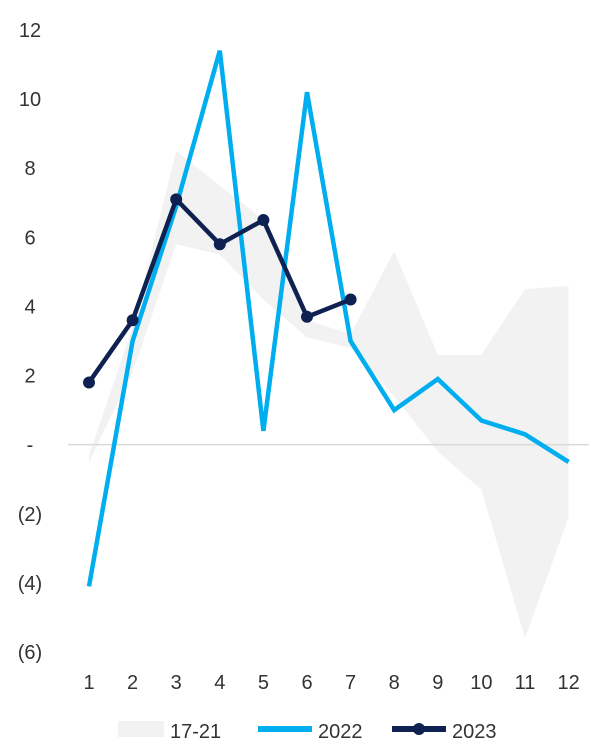 The height and width of the screenshot is (740, 589). I want to click on series-2023, so click(220, 291).